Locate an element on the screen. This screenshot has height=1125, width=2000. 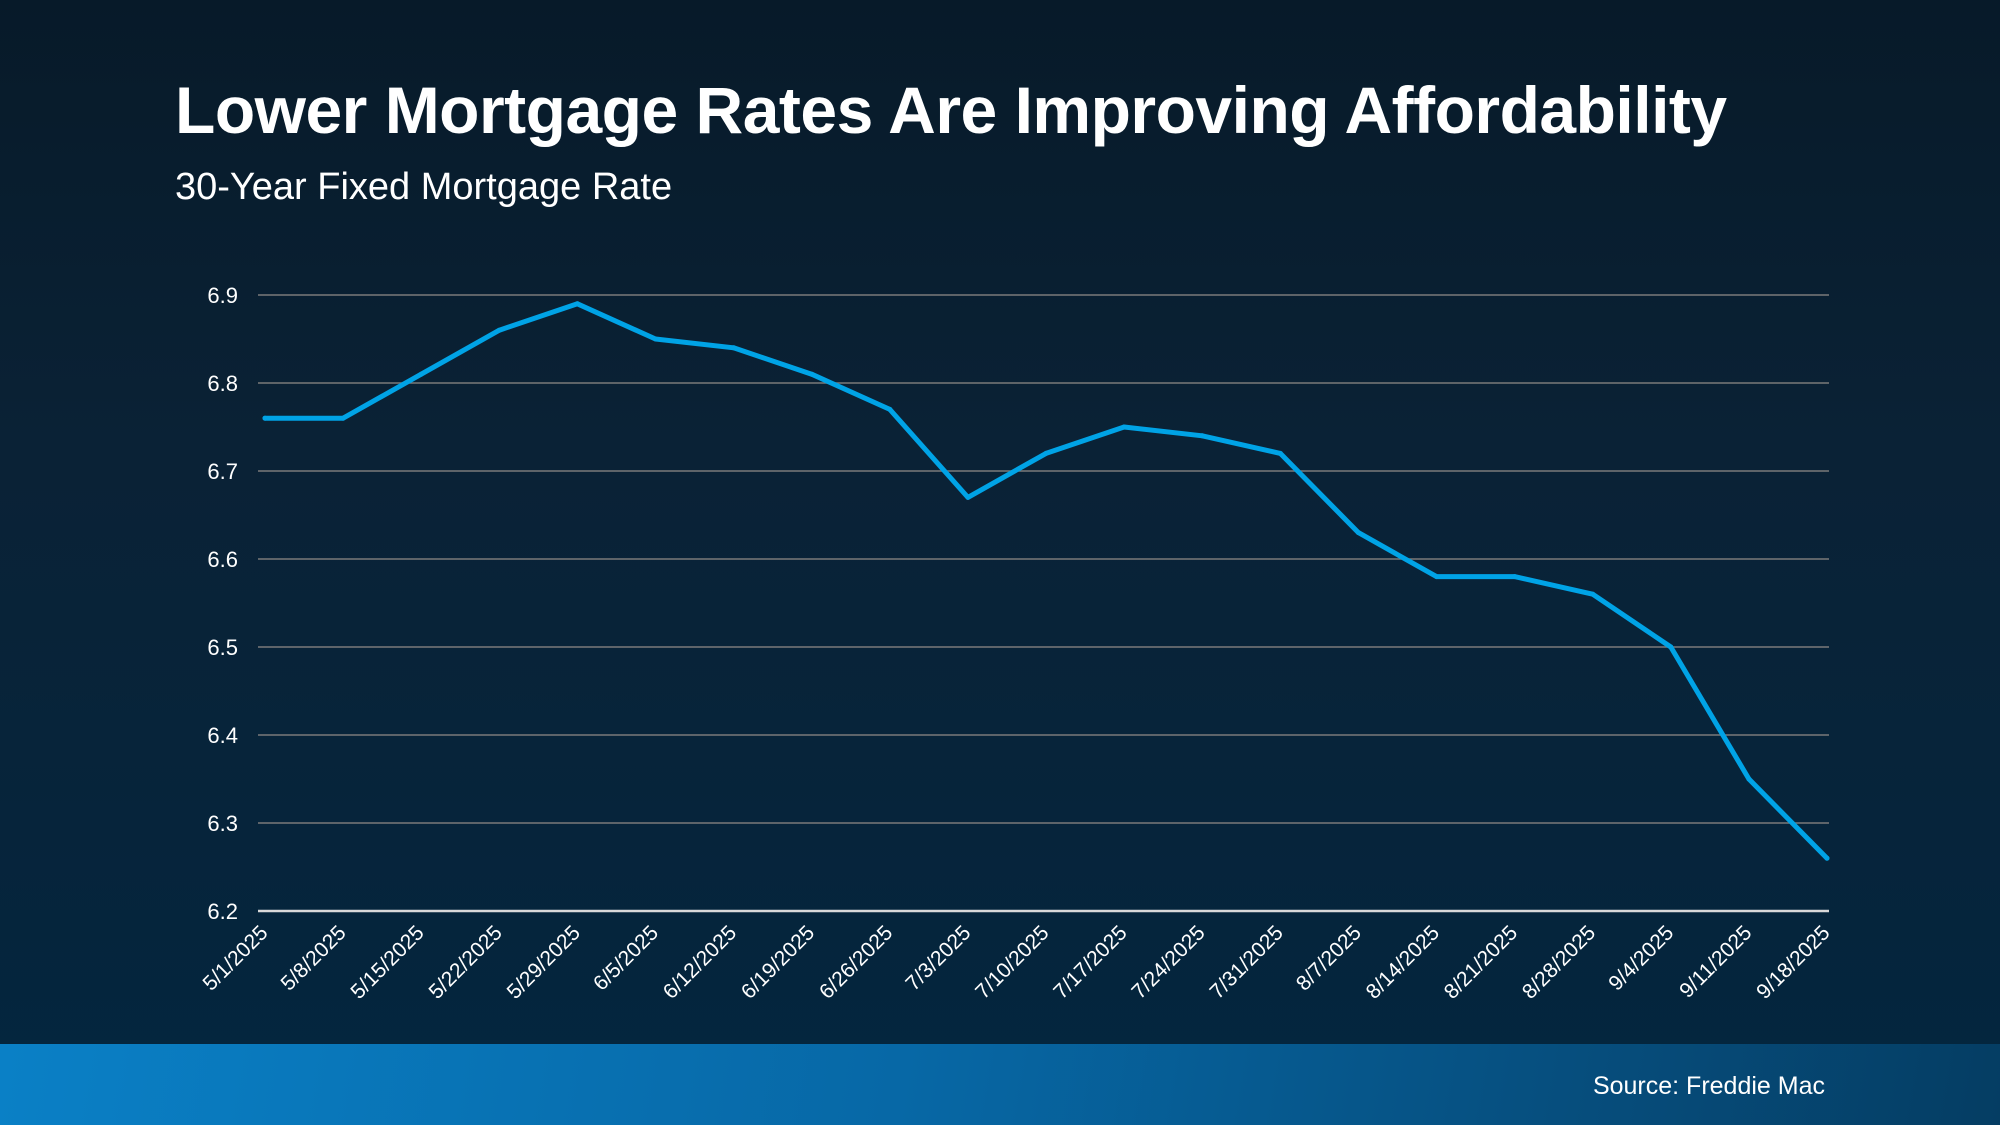
x-tick-label: 7/31/2025 is located at coordinates (1247, 962).